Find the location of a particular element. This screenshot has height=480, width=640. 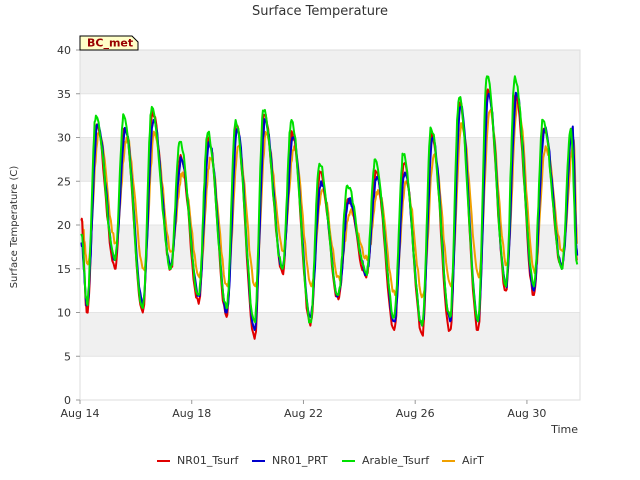

x-tick-label: Aug 22 is located at coordinates (303, 413).